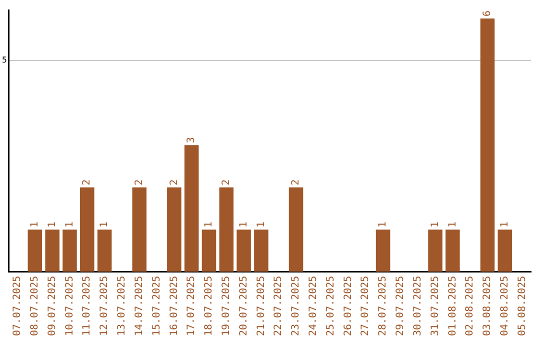 This screenshot has width=540, height=340. I want to click on data-label: 3, so click(192, 140).